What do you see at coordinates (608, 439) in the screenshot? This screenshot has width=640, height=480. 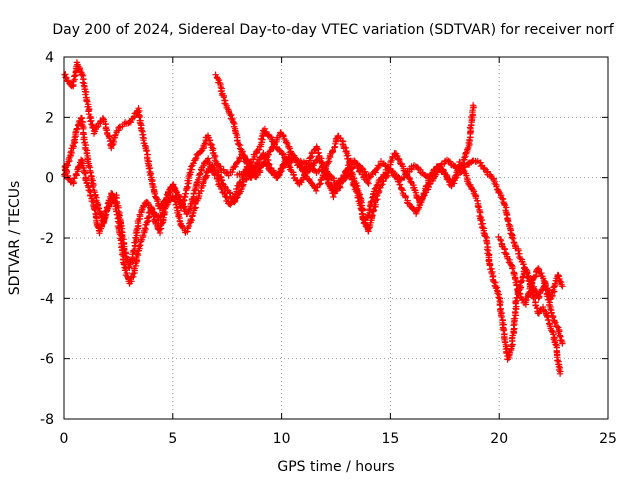 I see `x-tick-label: 25` at bounding box center [608, 439].